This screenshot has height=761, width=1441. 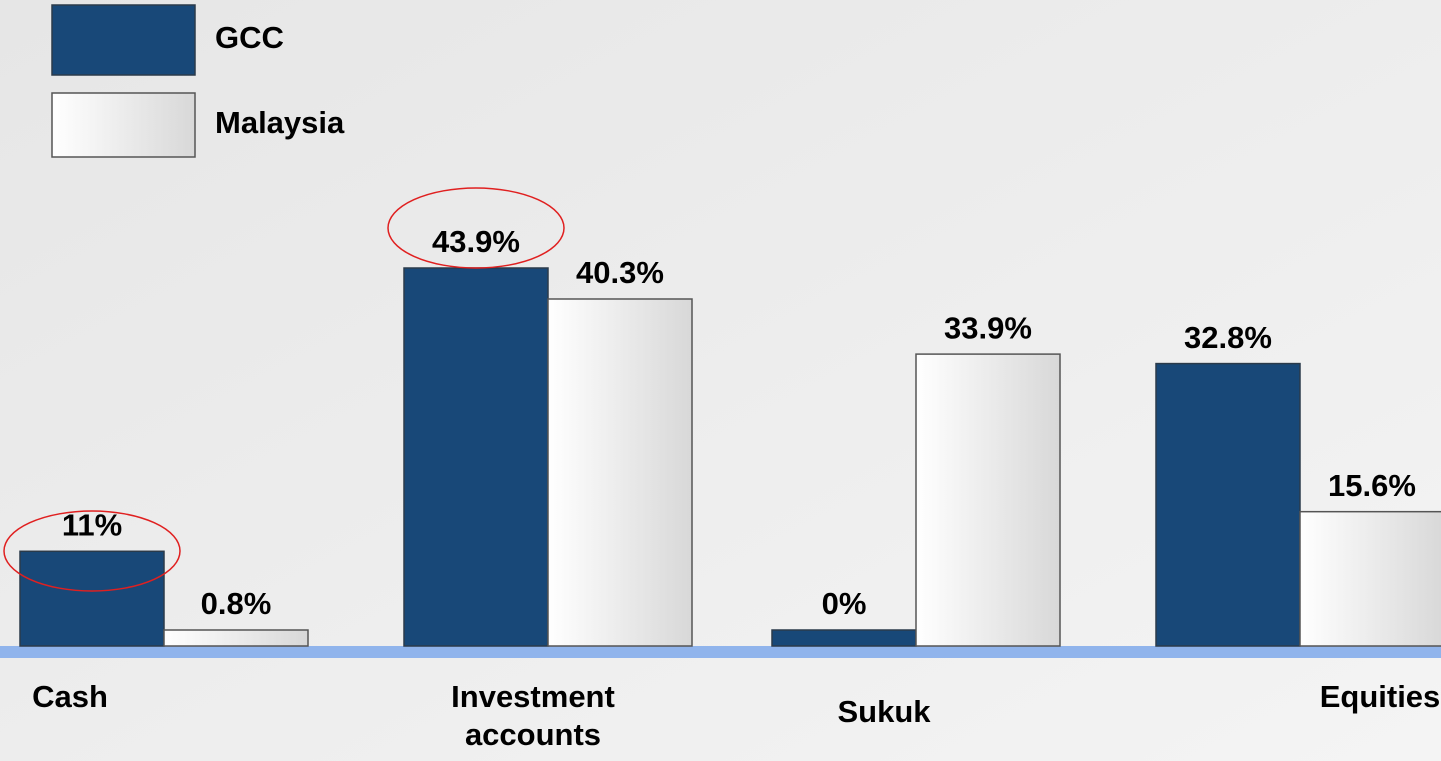 What do you see at coordinates (280, 122) in the screenshot?
I see `legend-label: Malaysia` at bounding box center [280, 122].